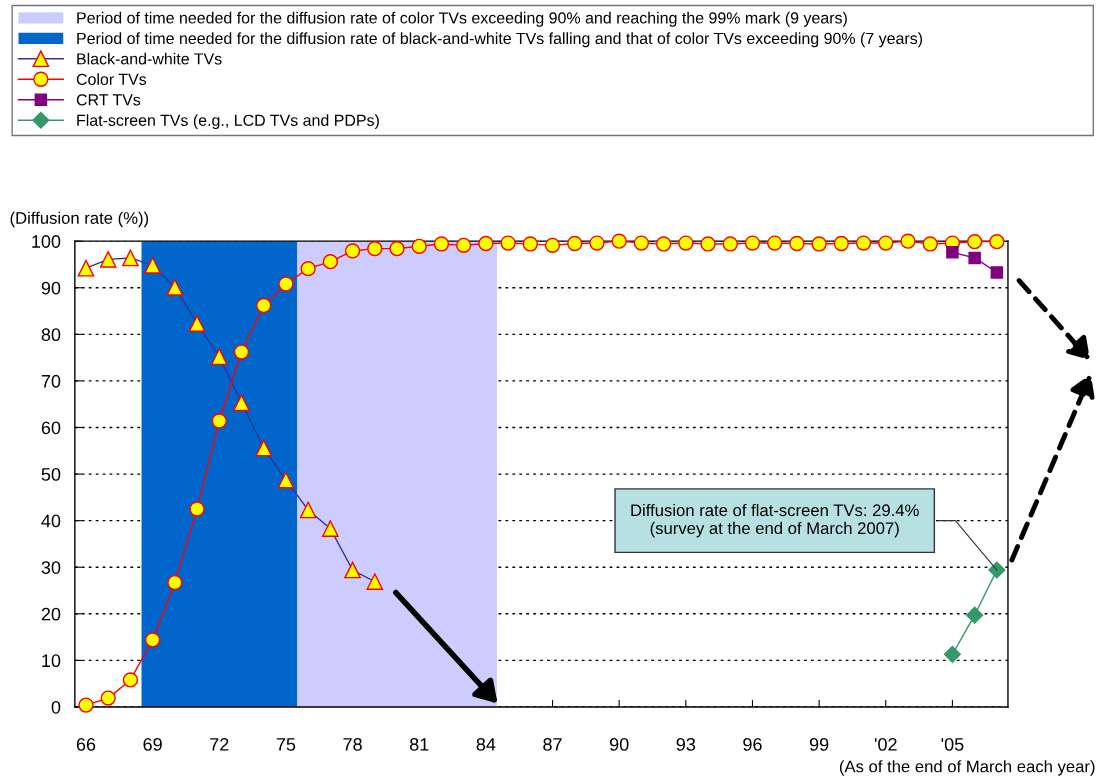 This screenshot has height=778, width=1101. I want to click on x-tick-label: 78, so click(352, 744).